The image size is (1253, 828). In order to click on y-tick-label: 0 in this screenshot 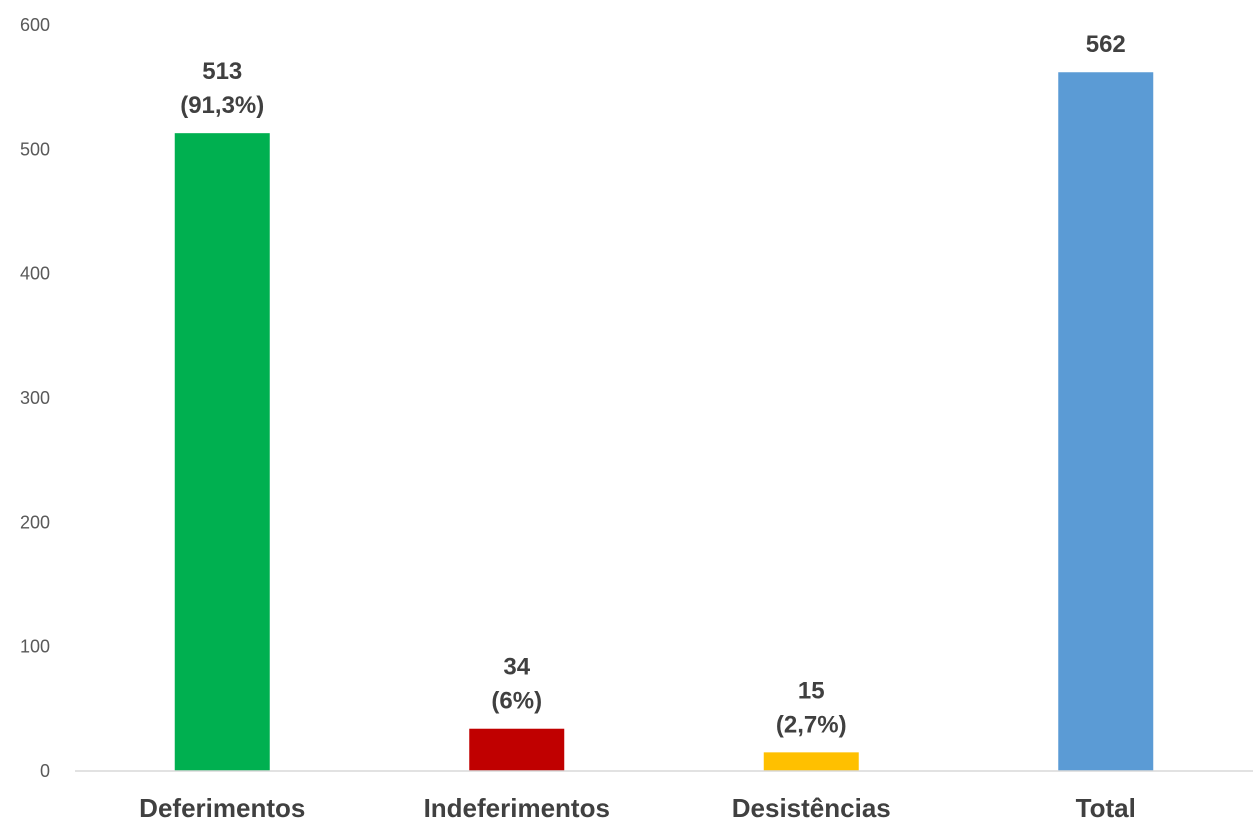, I will do `click(45, 771)`.